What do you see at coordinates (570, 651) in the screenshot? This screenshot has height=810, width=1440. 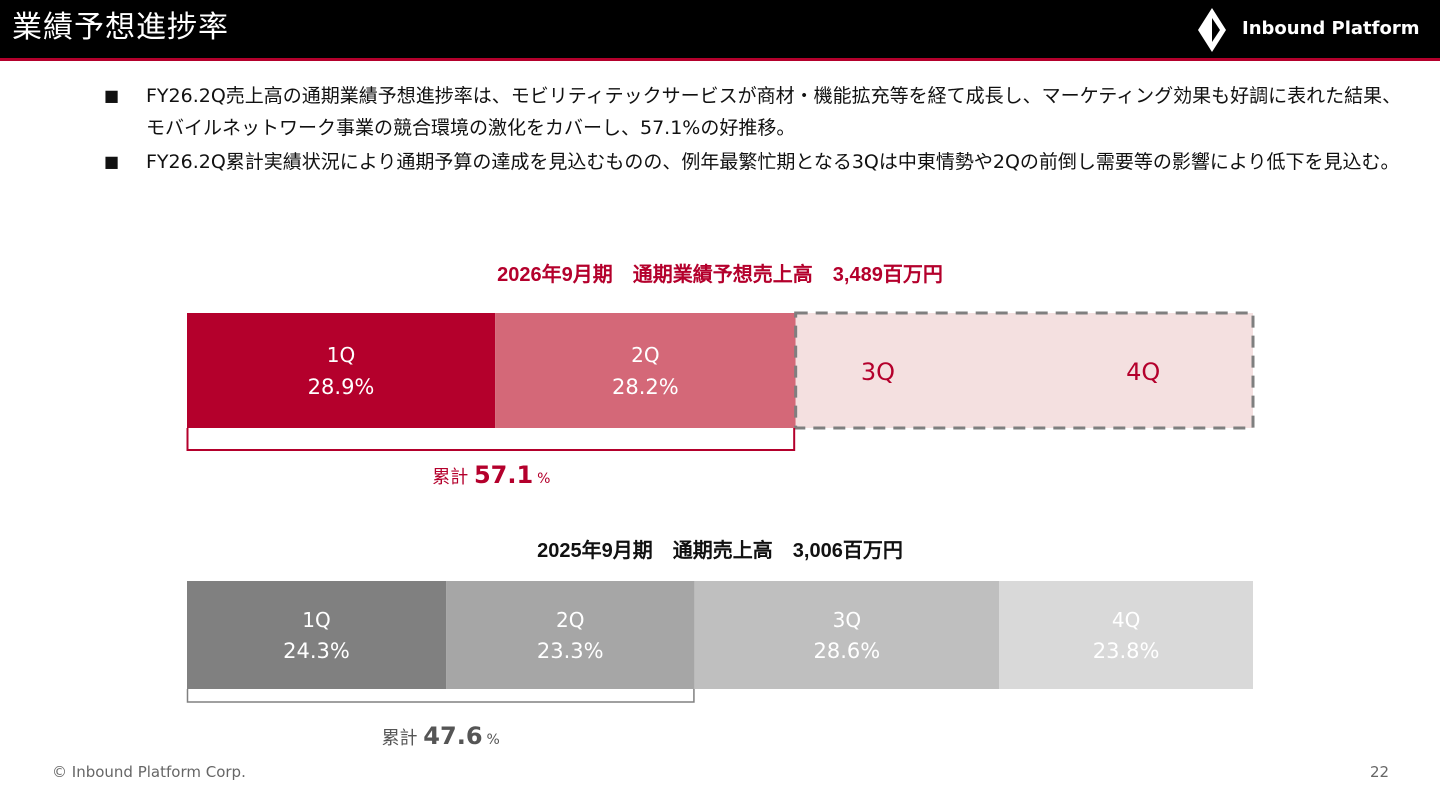 I see `bar-label-value: 23.3%` at bounding box center [570, 651].